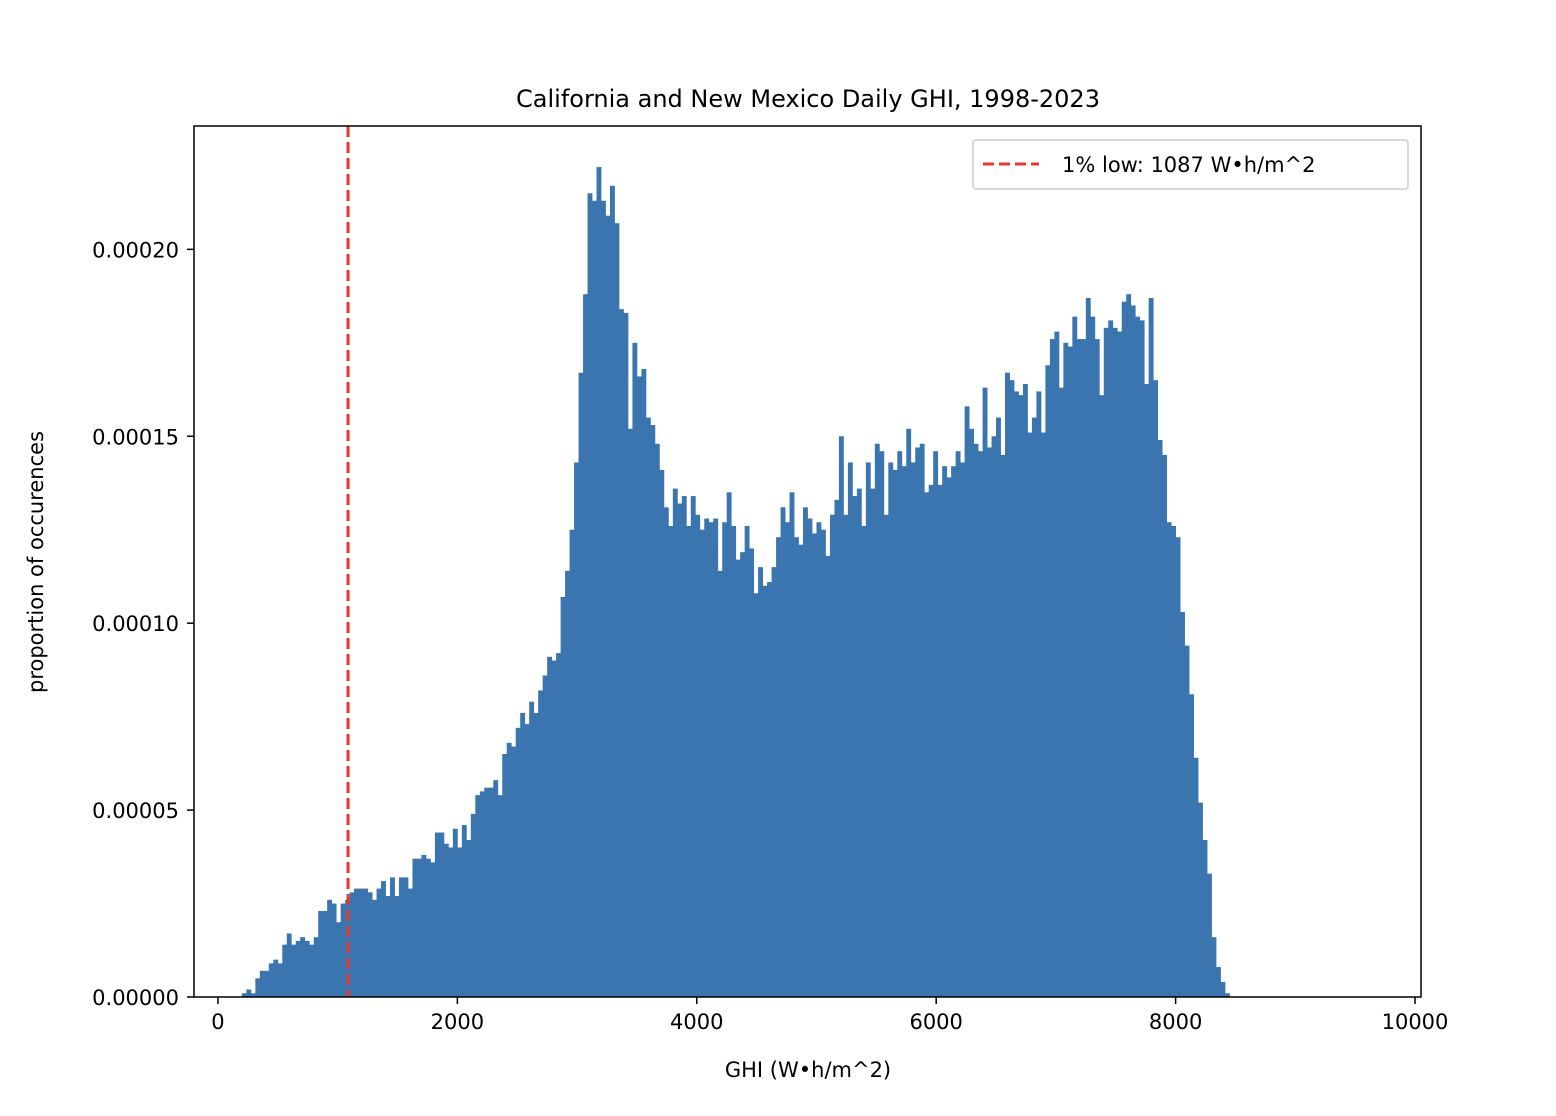  Describe the element at coordinates (135, 811) in the screenshot. I see `y-tick-label: 0.00005` at that location.